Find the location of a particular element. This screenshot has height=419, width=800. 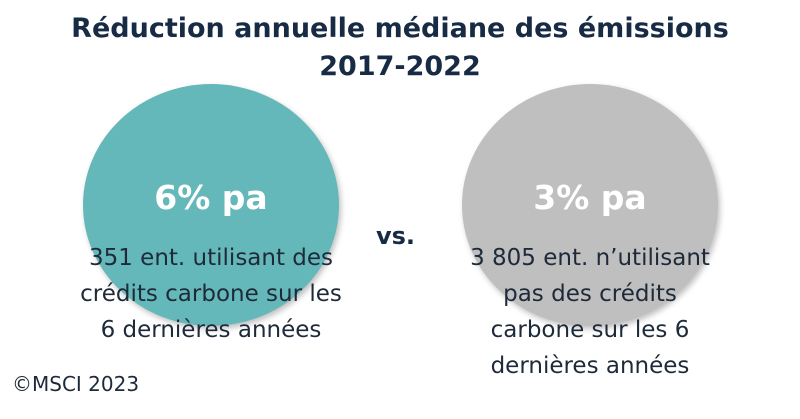

title-line-1: Réduction annuelle médiane des émissions is located at coordinates (400, 28).